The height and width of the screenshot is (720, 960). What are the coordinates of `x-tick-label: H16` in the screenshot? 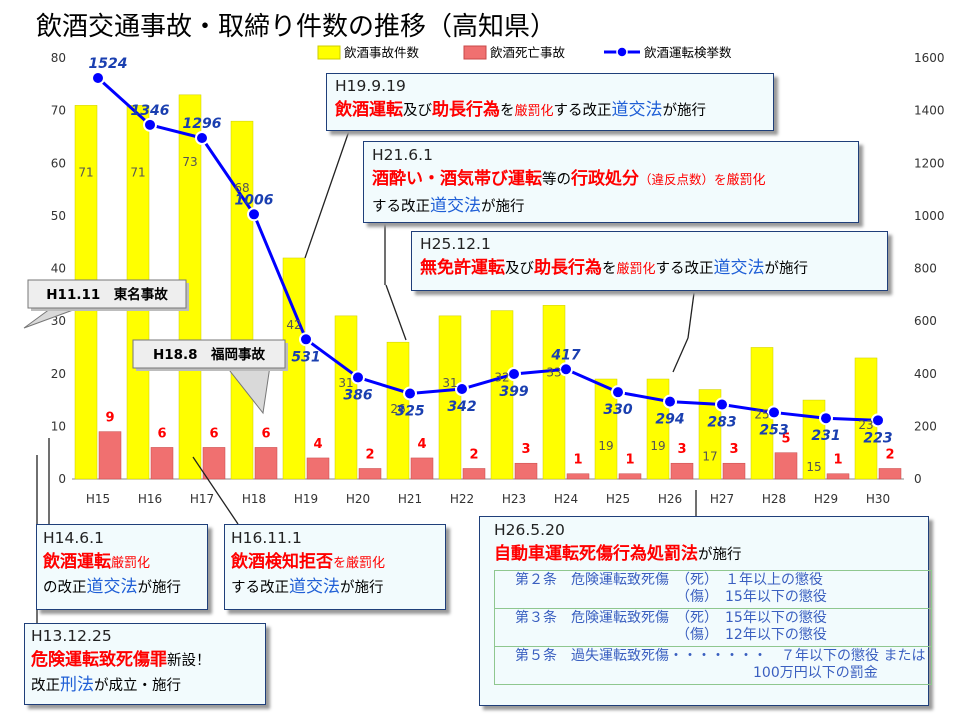 It's located at (150, 499).